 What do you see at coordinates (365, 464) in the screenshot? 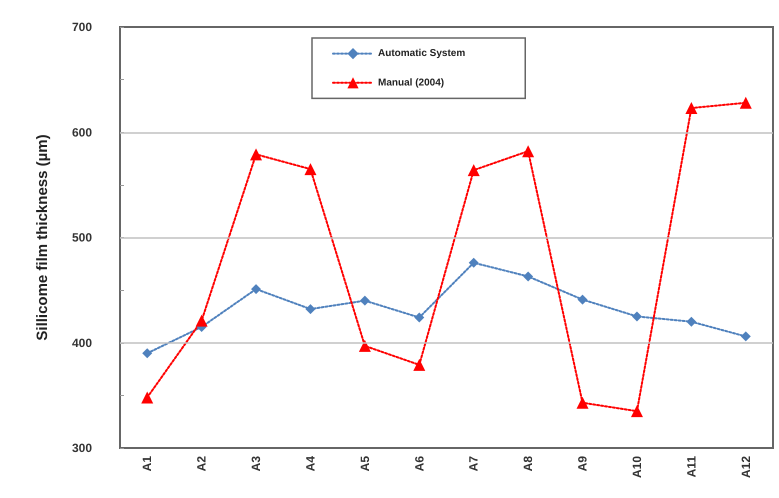
I see `x-tick-label: A5` at bounding box center [365, 464].